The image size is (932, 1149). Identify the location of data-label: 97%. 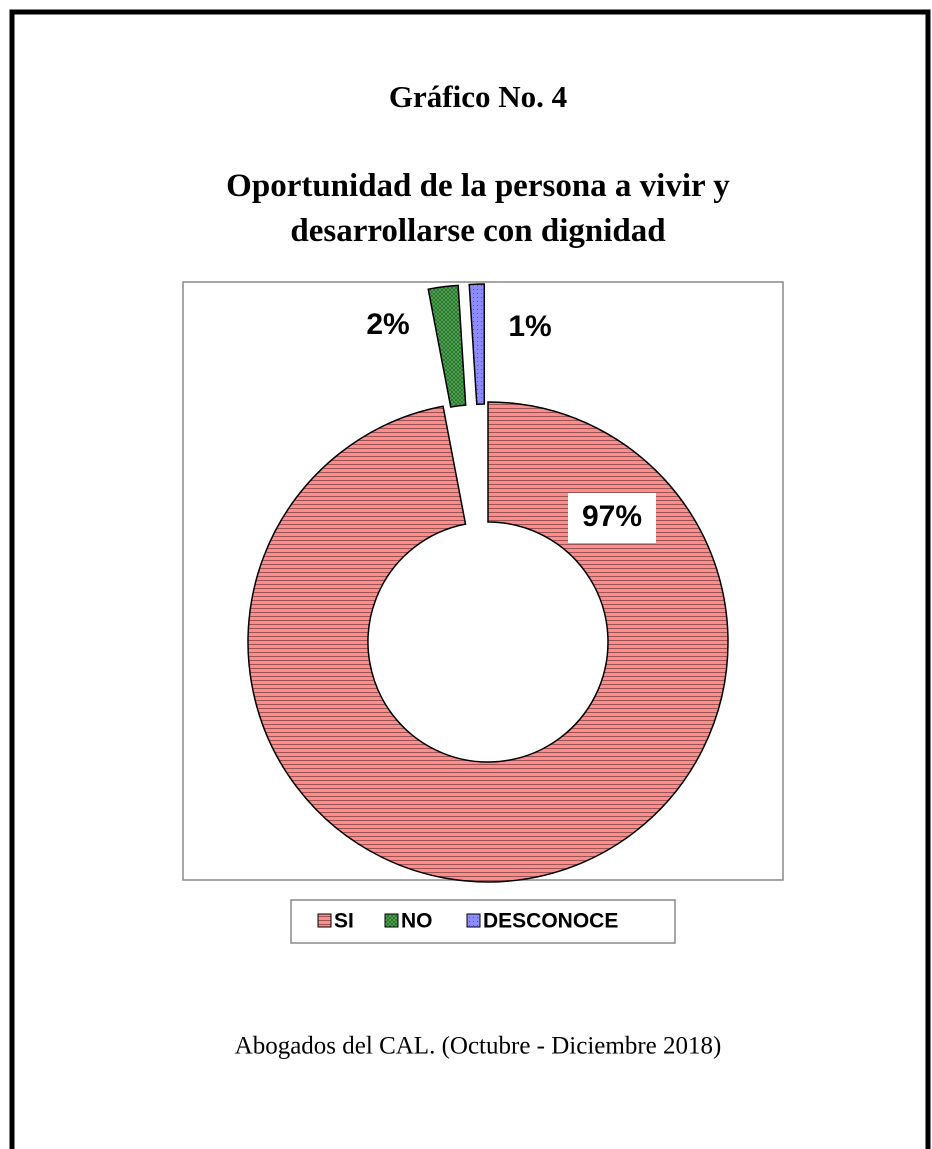
(612, 516).